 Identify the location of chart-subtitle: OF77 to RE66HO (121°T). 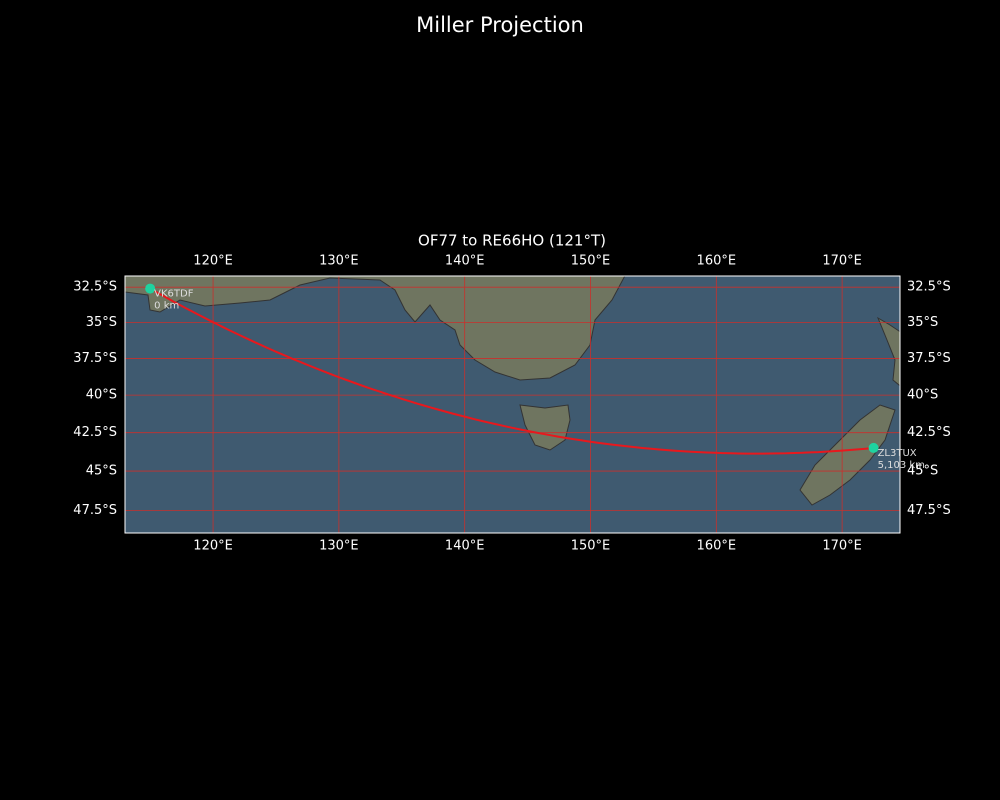
(512, 241).